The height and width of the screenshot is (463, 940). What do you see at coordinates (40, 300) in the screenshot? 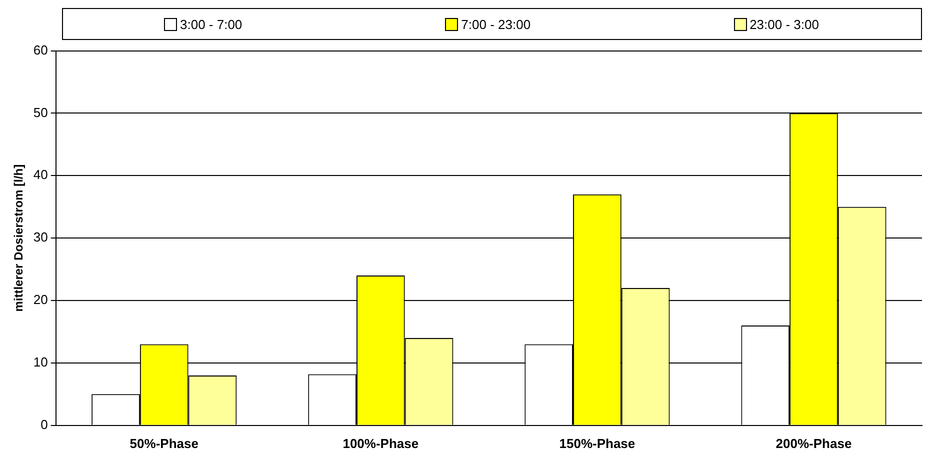
I see `y-tick-label: 20` at bounding box center [40, 300].